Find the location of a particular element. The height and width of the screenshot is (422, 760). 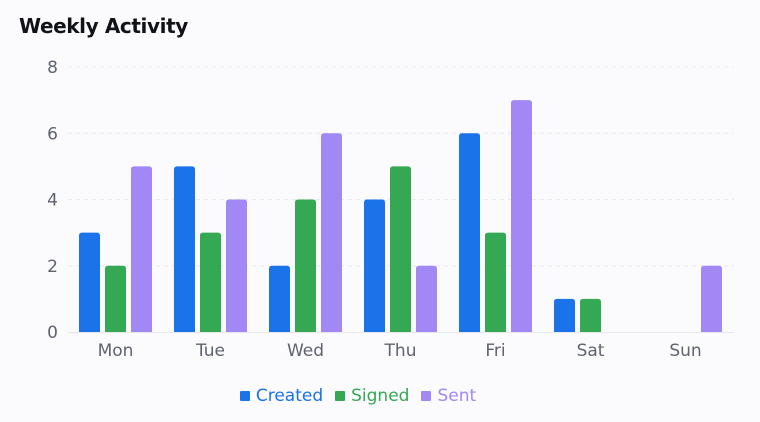

bar-sent-wed is located at coordinates (331, 232).